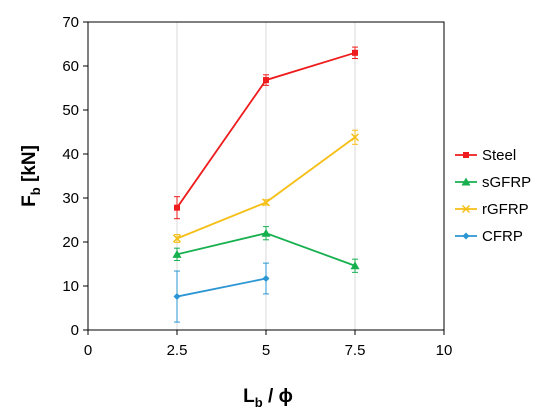  Describe the element at coordinates (493, 196) in the screenshot. I see `legend: Steel sGFRP rGFRP CFRP` at that location.